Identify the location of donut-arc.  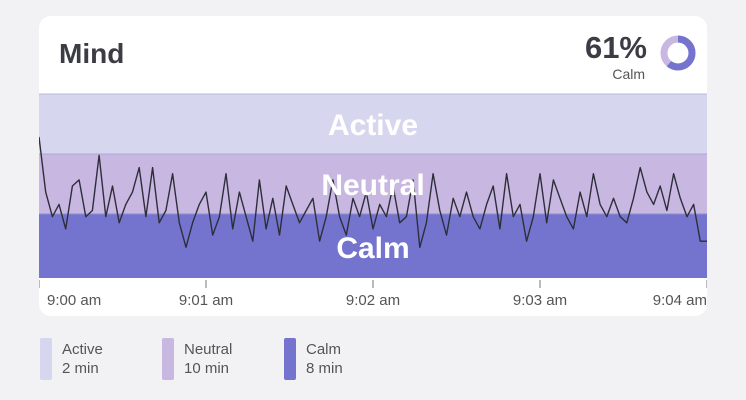
(678, 53).